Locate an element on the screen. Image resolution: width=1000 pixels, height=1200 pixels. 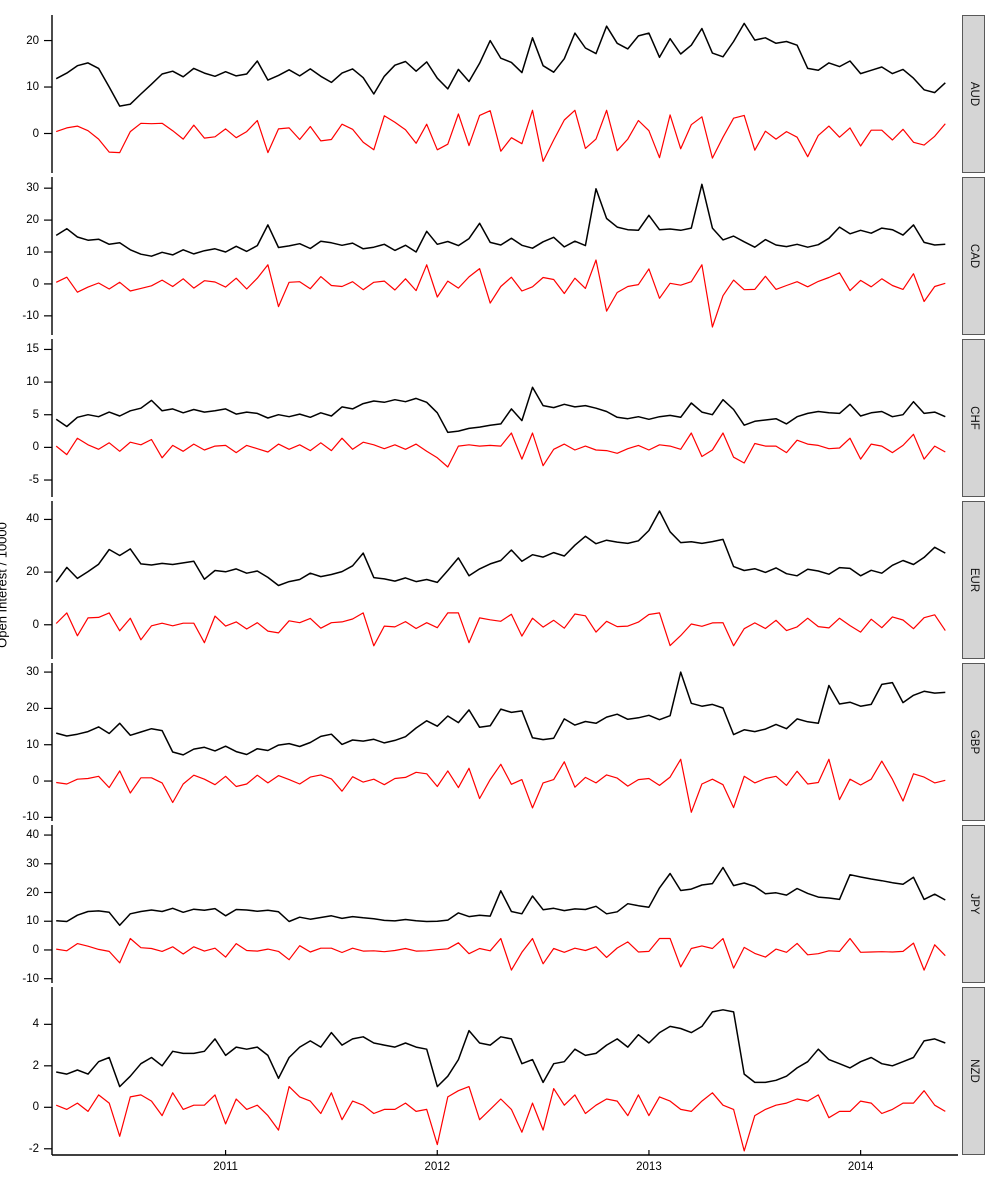
y-tick-label-eur-20: 20 is located at coordinates (32, 572).